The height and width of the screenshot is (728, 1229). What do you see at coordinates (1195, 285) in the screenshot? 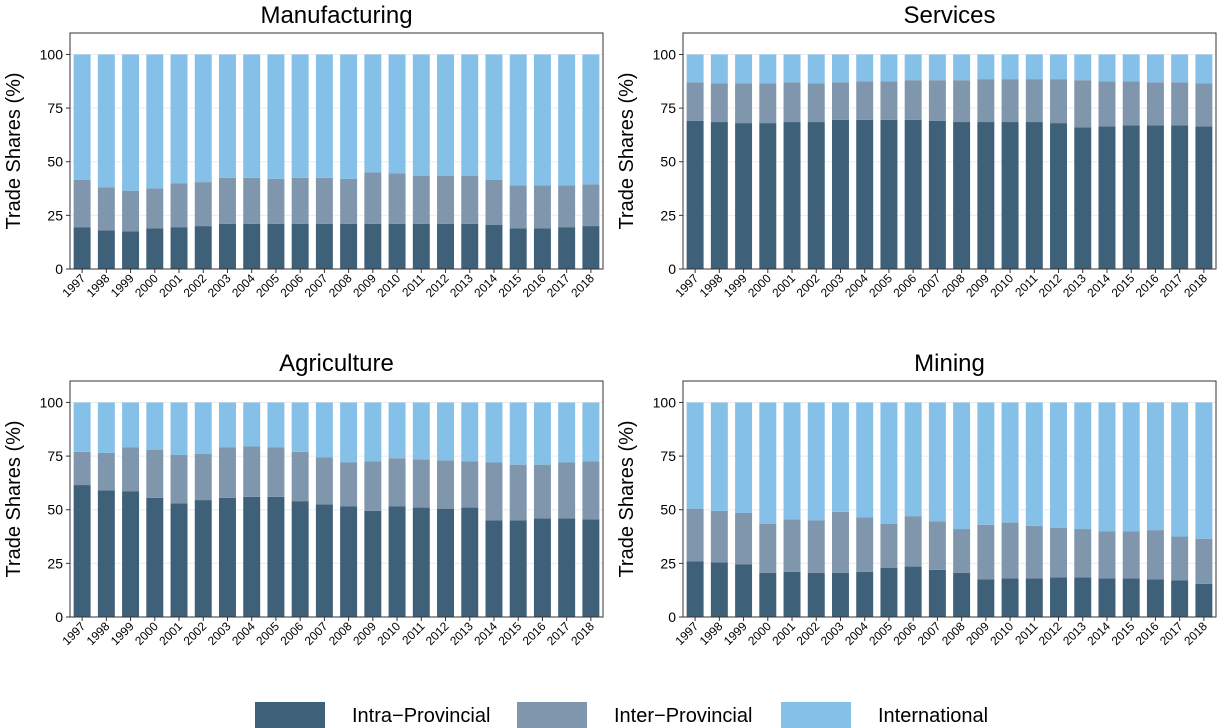
I see `x-tick-label: 2018` at bounding box center [1195, 285].